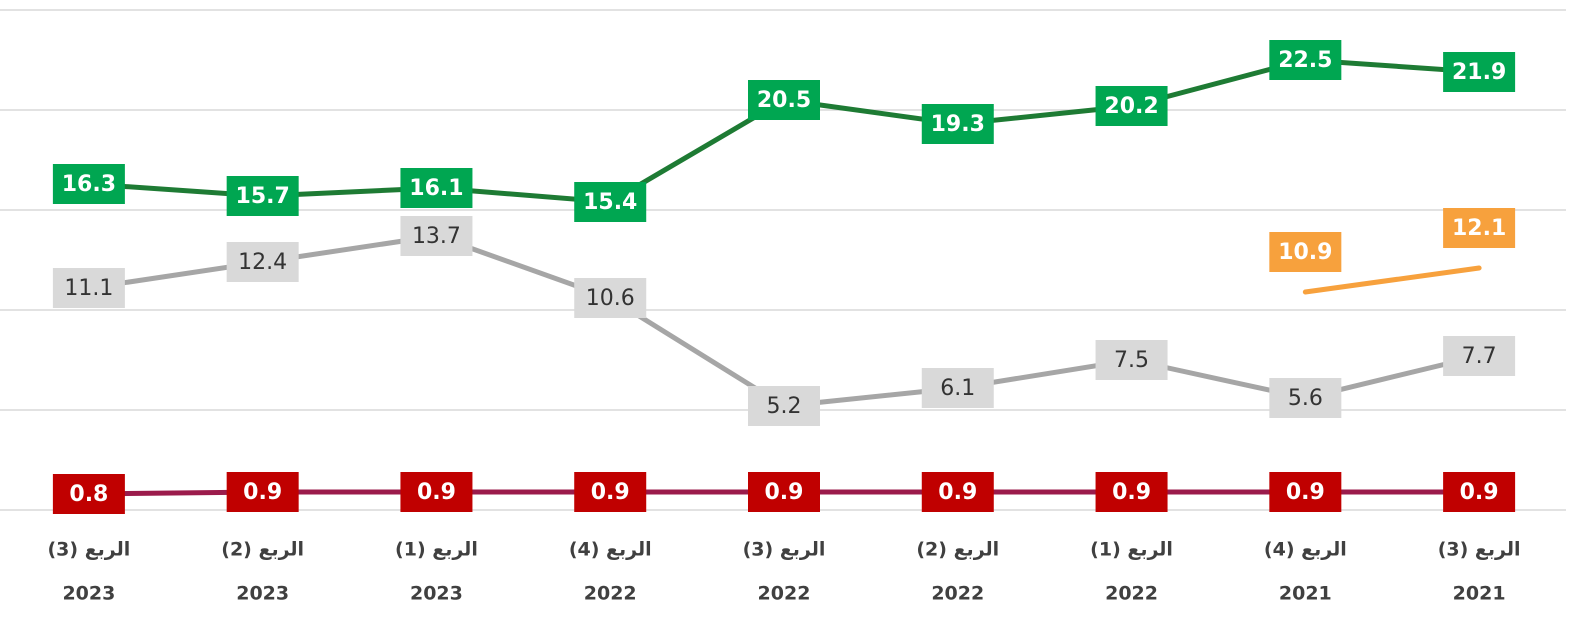  I want to click on data-label: 15.7, so click(262, 196).